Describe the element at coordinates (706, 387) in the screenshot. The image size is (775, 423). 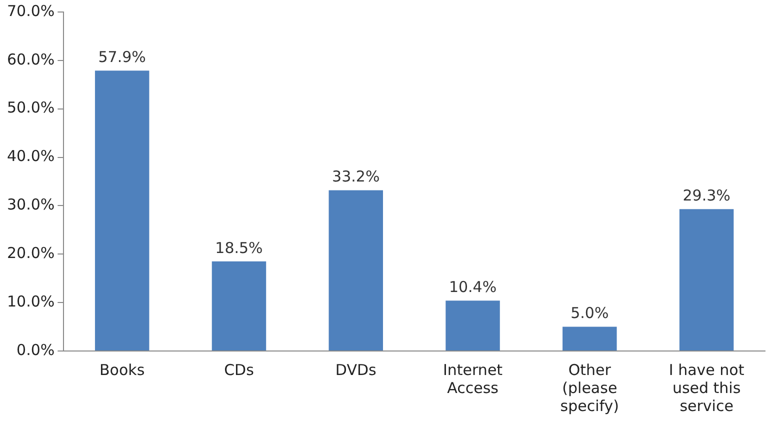
I see `x-tick-label: I have not used this service` at that location.